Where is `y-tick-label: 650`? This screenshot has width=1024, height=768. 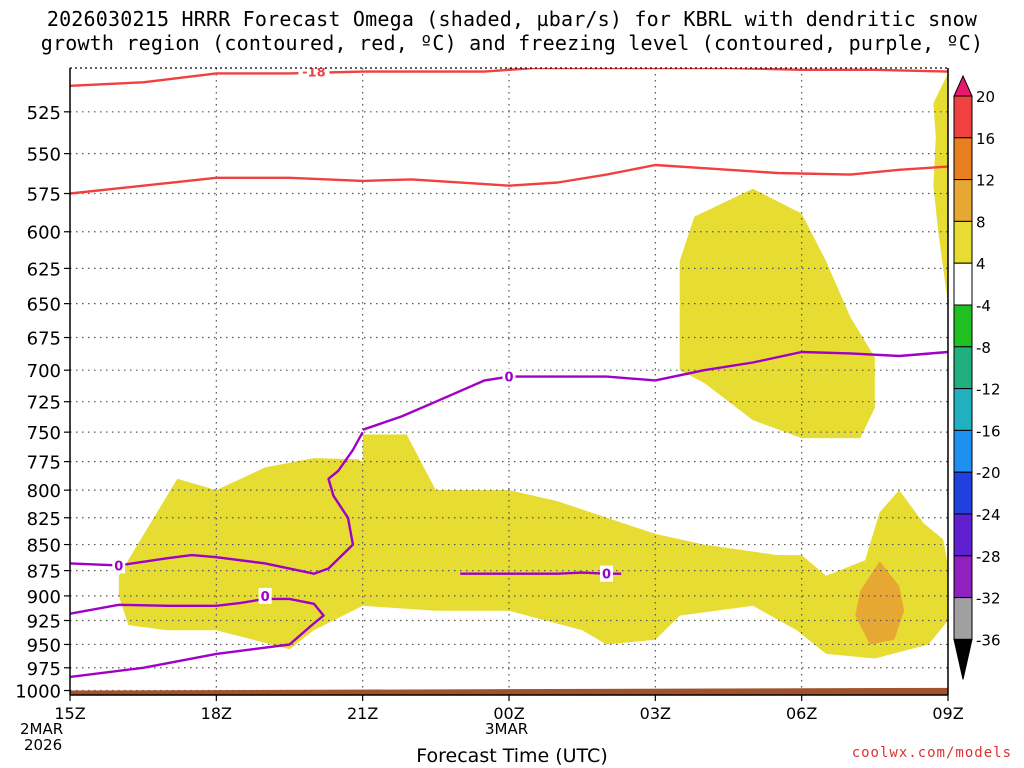
y-tick-label: 650 is located at coordinates (44, 305).